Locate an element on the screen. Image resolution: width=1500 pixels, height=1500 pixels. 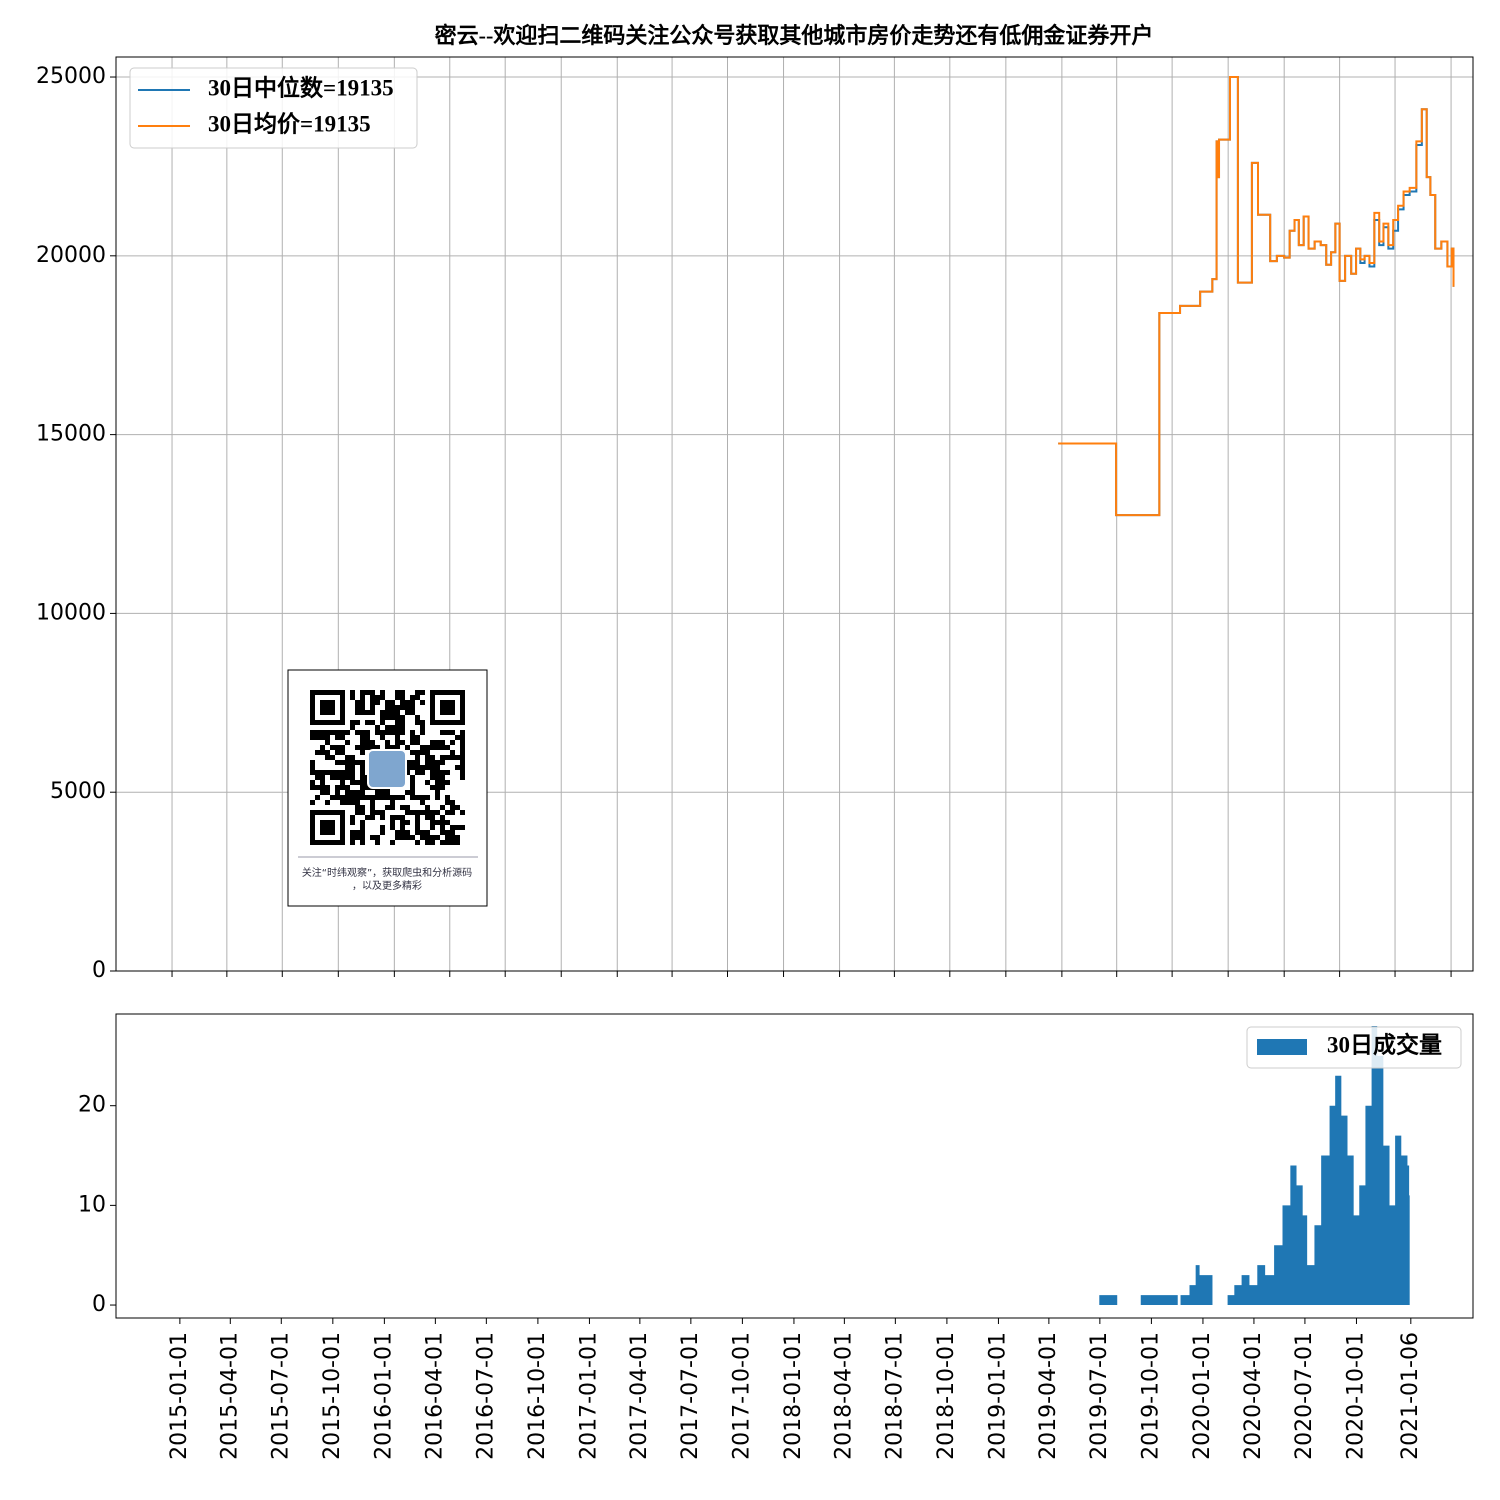
qr-avatar is located at coordinates (387, 769).